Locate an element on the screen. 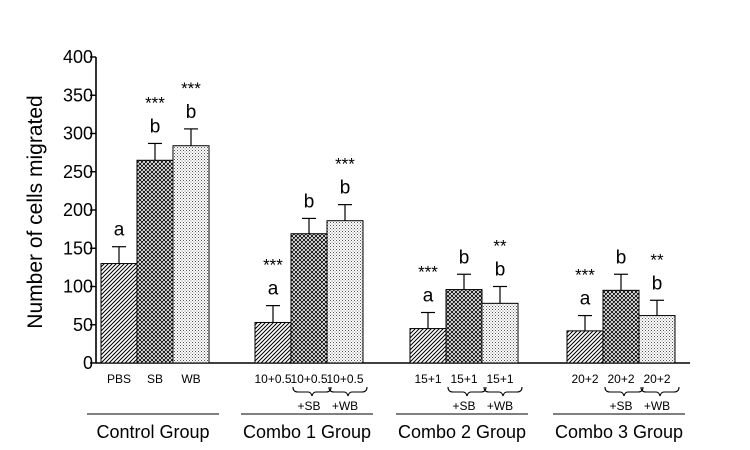 Image resolution: width=750 pixels, height=450 pixels. bar-label: PBS is located at coordinates (119, 379).